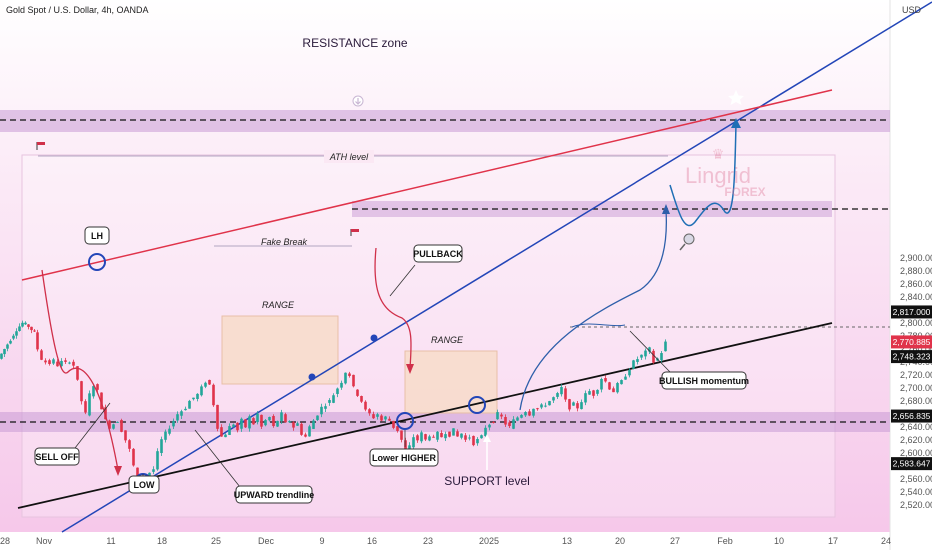 This screenshot has height=555, width=932. Describe the element at coordinates (718, 175) in the screenshot. I see `svg-text: Lingrid` at that location.